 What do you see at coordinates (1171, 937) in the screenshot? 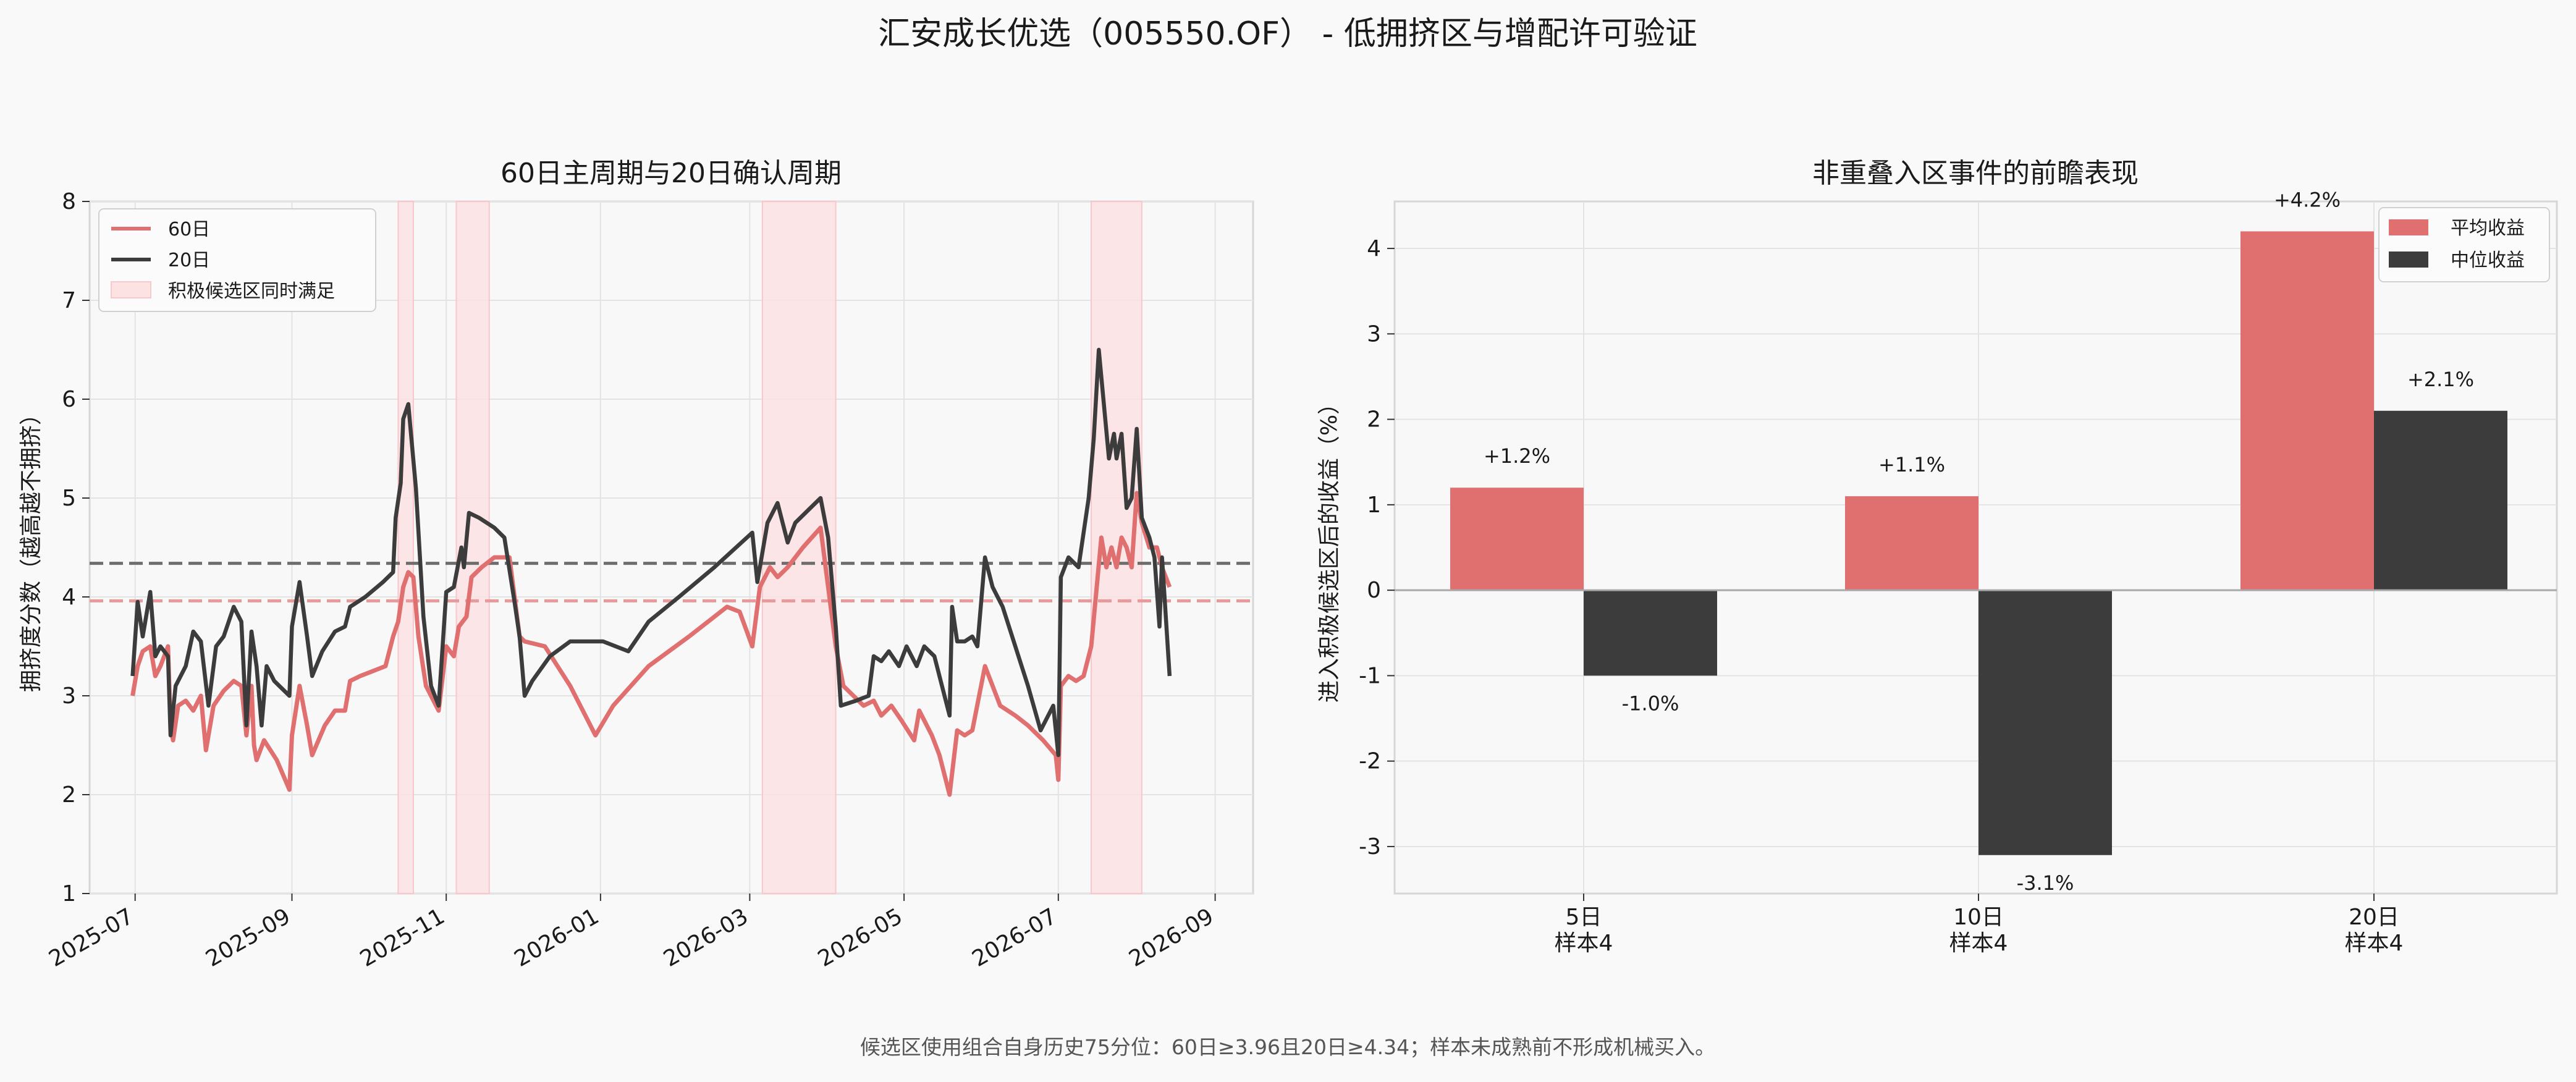
I see `x-tick-label: 2026-09` at bounding box center [1171, 937].